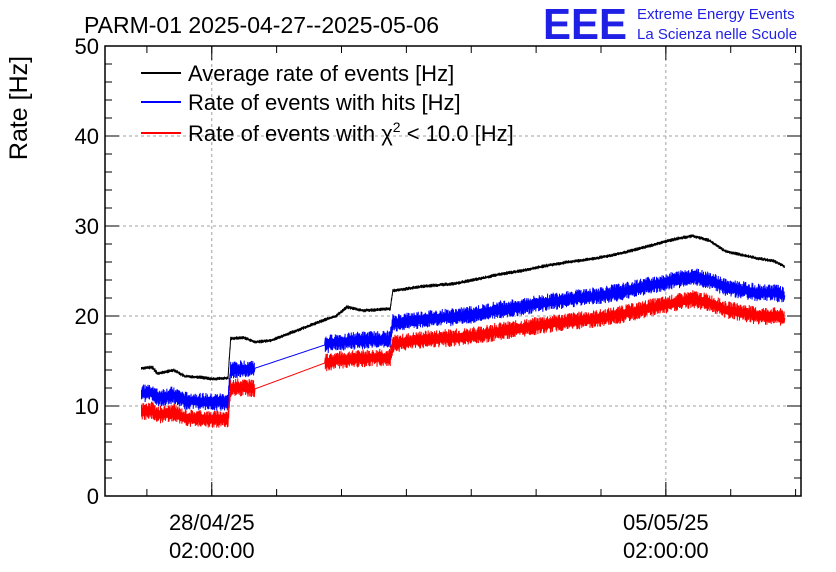 The width and height of the screenshot is (836, 572). Describe the element at coordinates (87, 46) in the screenshot. I see `y-tick-label: 50` at that location.